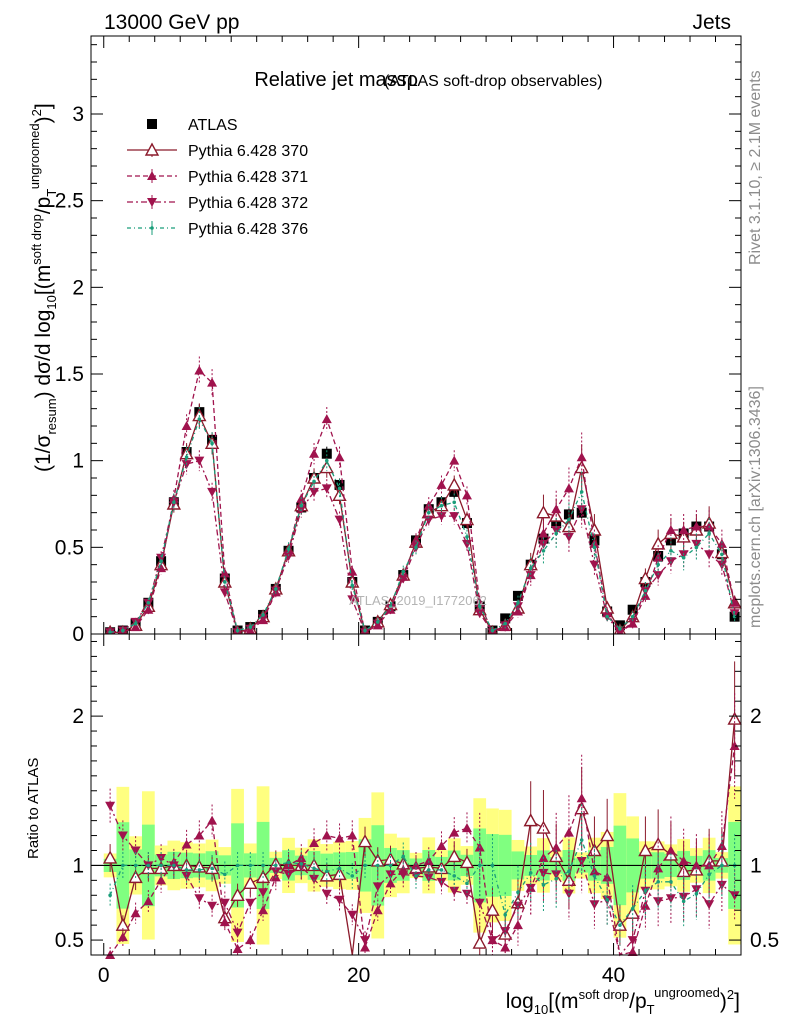 Image resolution: width=786 pixels, height=1024 pixels. Describe the element at coordinates (755, 167) in the screenshot. I see `rivet-label: Rivet 3.1.10, ≥ 2.1M events` at that location.